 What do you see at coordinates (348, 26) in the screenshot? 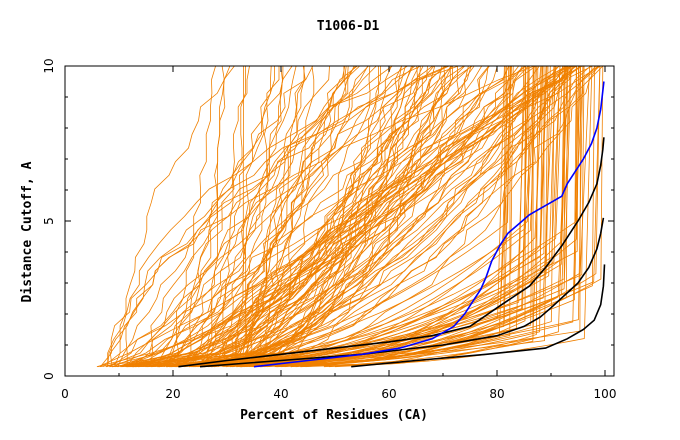
I see `chart-title: T1006-D1` at bounding box center [348, 26].